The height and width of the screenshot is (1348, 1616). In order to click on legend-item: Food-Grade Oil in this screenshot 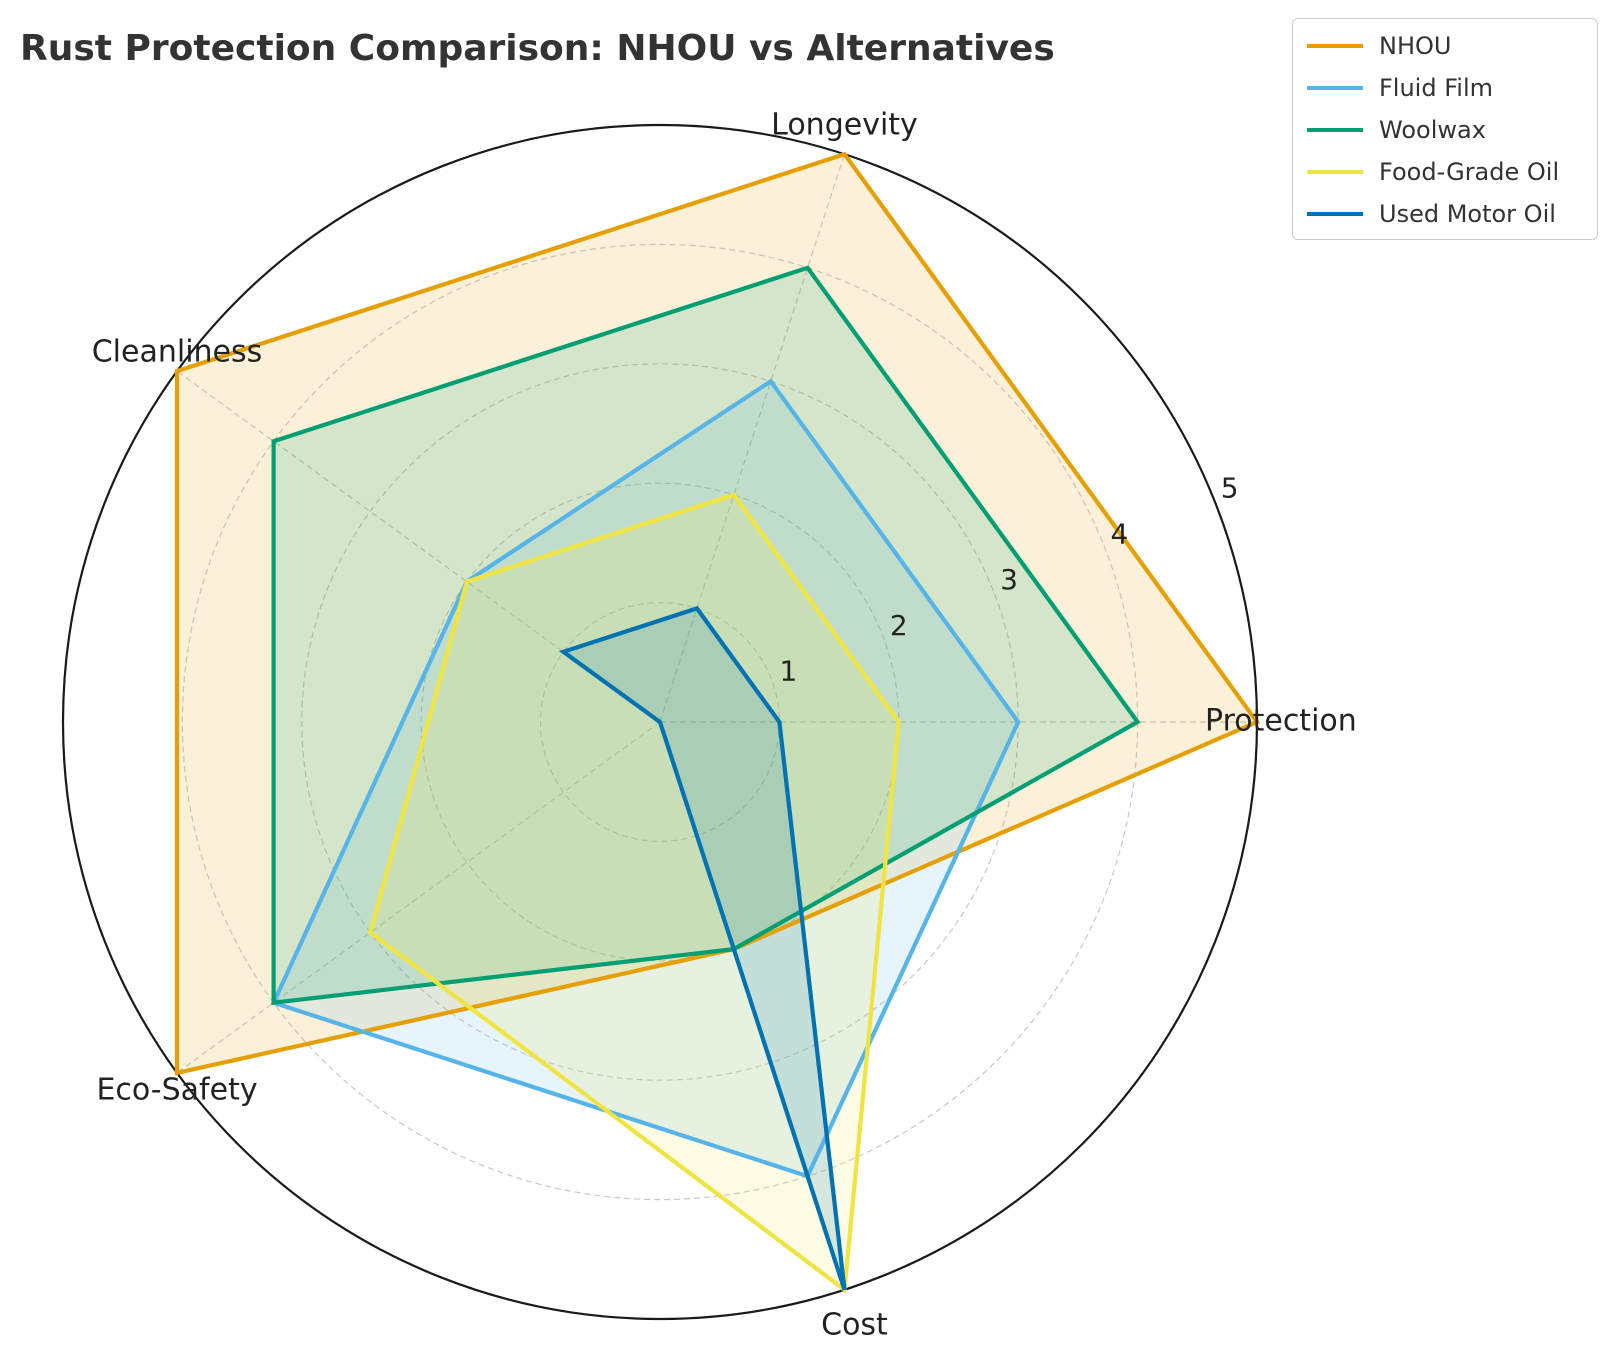, I will do `click(1452, 172)`.